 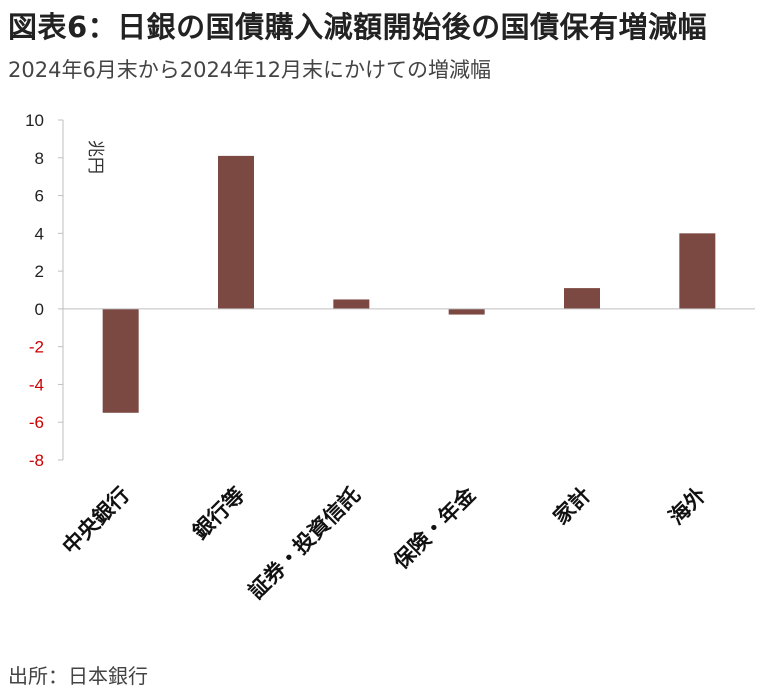 What do you see at coordinates (39, 196) in the screenshot?
I see `y-tick-label: 6` at bounding box center [39, 196].